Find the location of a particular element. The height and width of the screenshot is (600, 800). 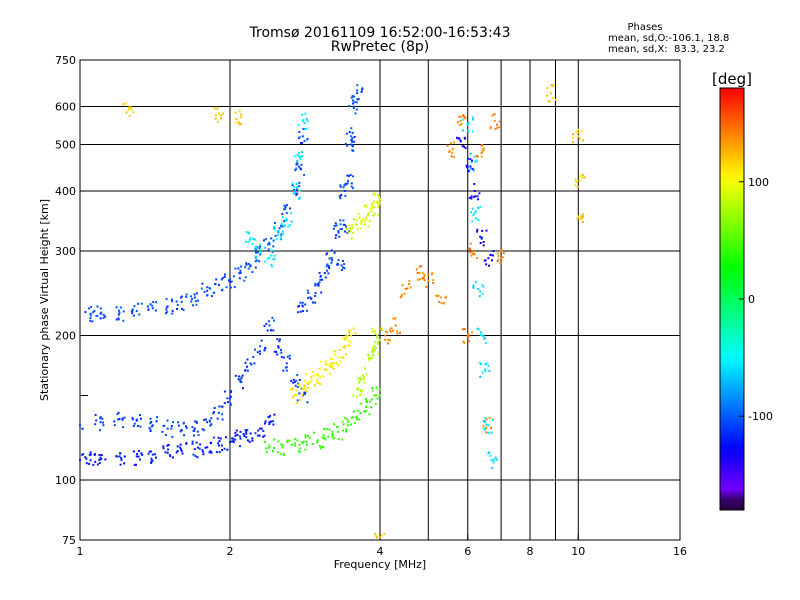

colorbar-tick-label: 100 is located at coordinates (758, 182).